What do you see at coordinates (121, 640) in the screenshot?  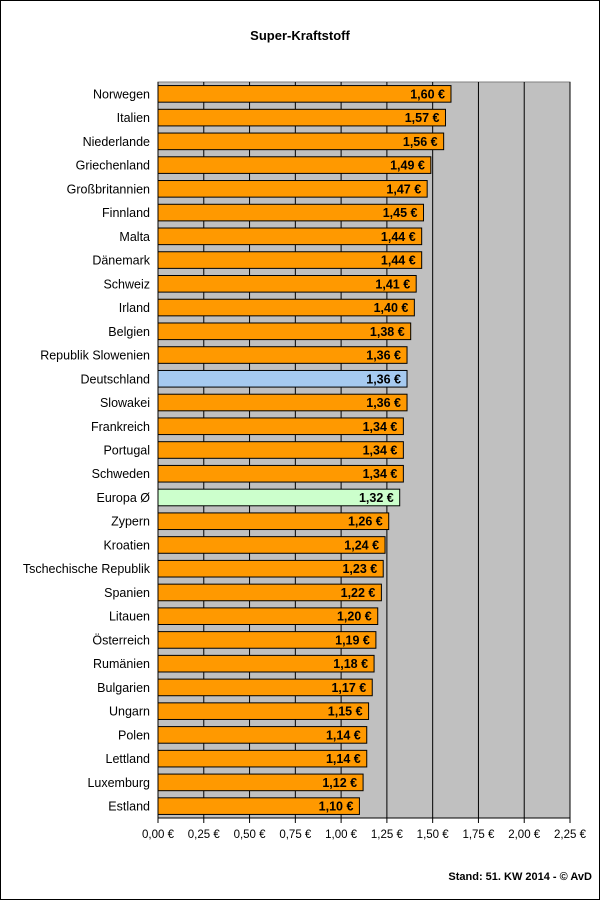 I see `category-label: Österreich` at bounding box center [121, 640].